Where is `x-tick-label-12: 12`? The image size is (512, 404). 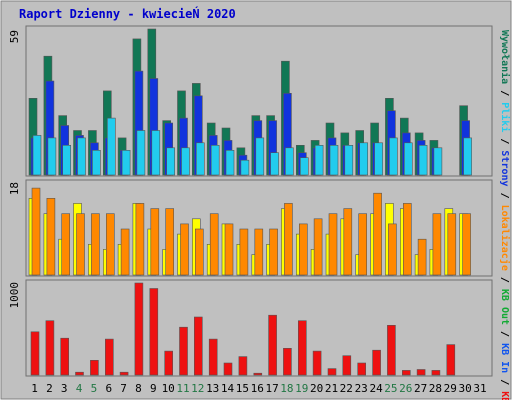
x-tick-label-12: 12 is located at coordinates (197, 388).